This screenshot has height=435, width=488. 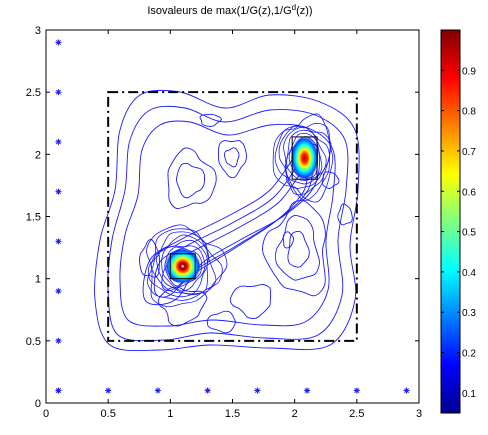 I want to click on title-end: (z)), so click(x=304, y=11).